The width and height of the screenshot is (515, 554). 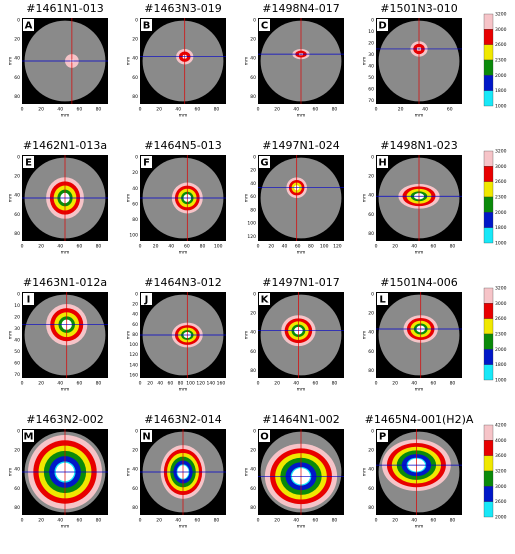 I want to click on panel-letter: A, so click(x=29, y=26).